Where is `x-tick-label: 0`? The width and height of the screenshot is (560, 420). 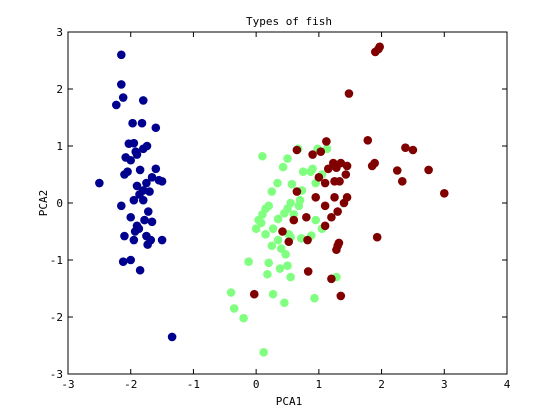
x-tick-label: 0 is located at coordinates (256, 384).